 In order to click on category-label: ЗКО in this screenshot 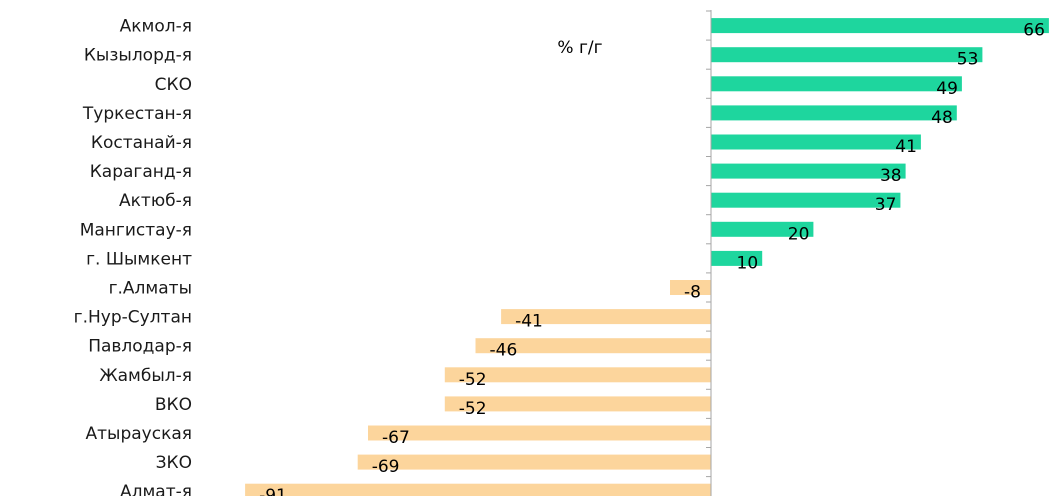, I will do `click(174, 463)`.